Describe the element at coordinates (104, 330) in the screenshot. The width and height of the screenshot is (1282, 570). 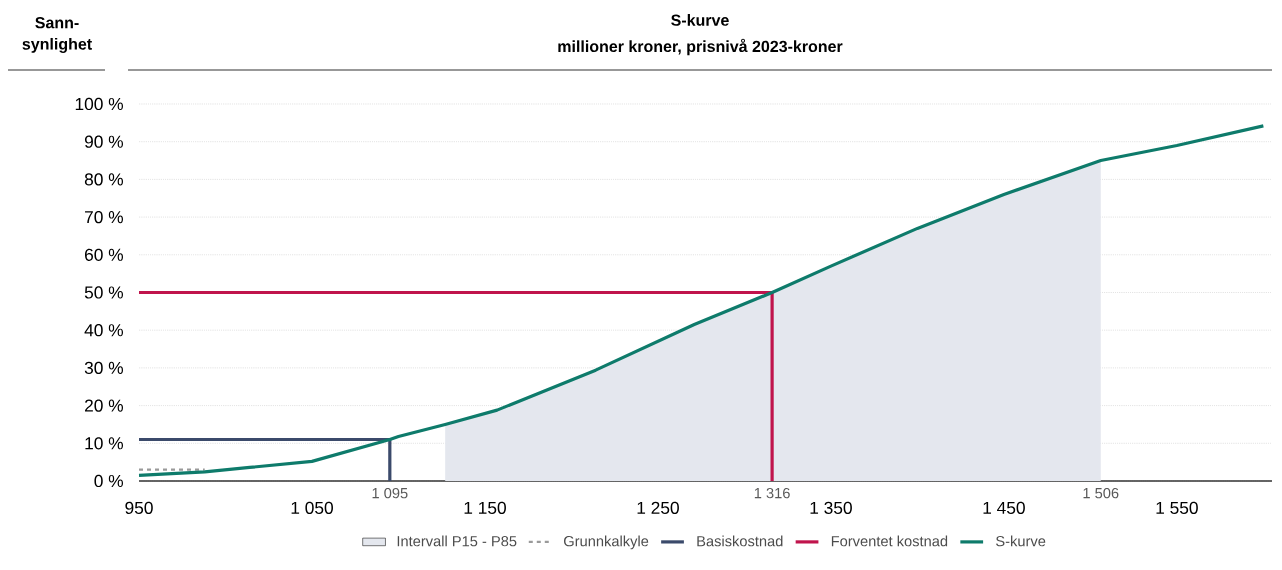
I see `y-tick-label: 40 %` at that location.